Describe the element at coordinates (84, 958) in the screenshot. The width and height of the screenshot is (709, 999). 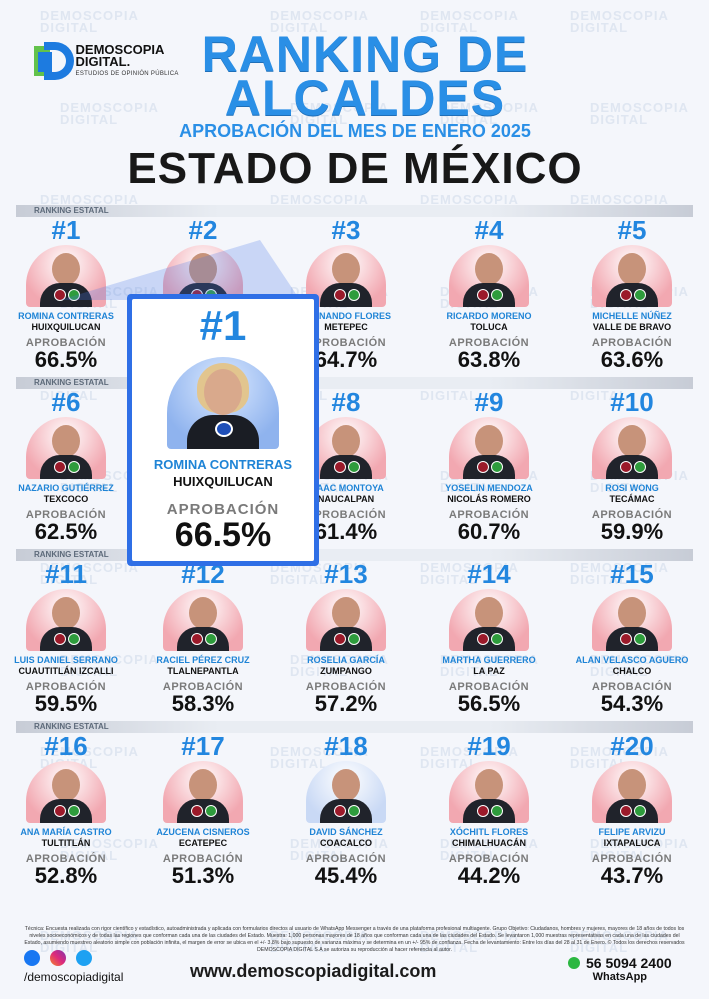
I see `twitter-icon` at that location.